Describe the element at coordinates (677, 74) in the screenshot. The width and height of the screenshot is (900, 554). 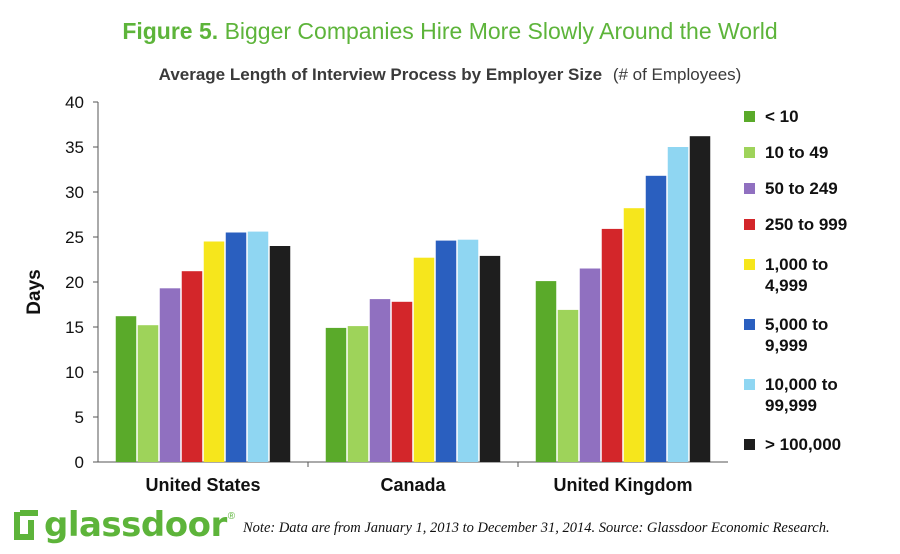
I see `chart-title-note: (# of Employees)` at that location.